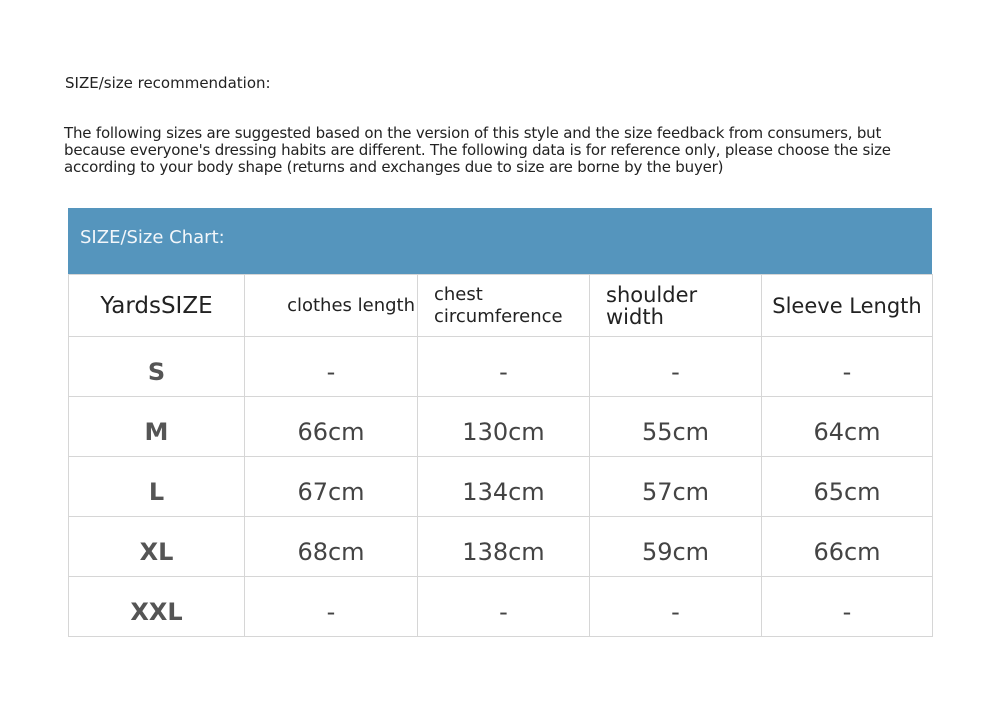 The image size is (1000, 708). Describe the element at coordinates (847, 486) in the screenshot. I see `measurement-cell: 65cm` at that location.